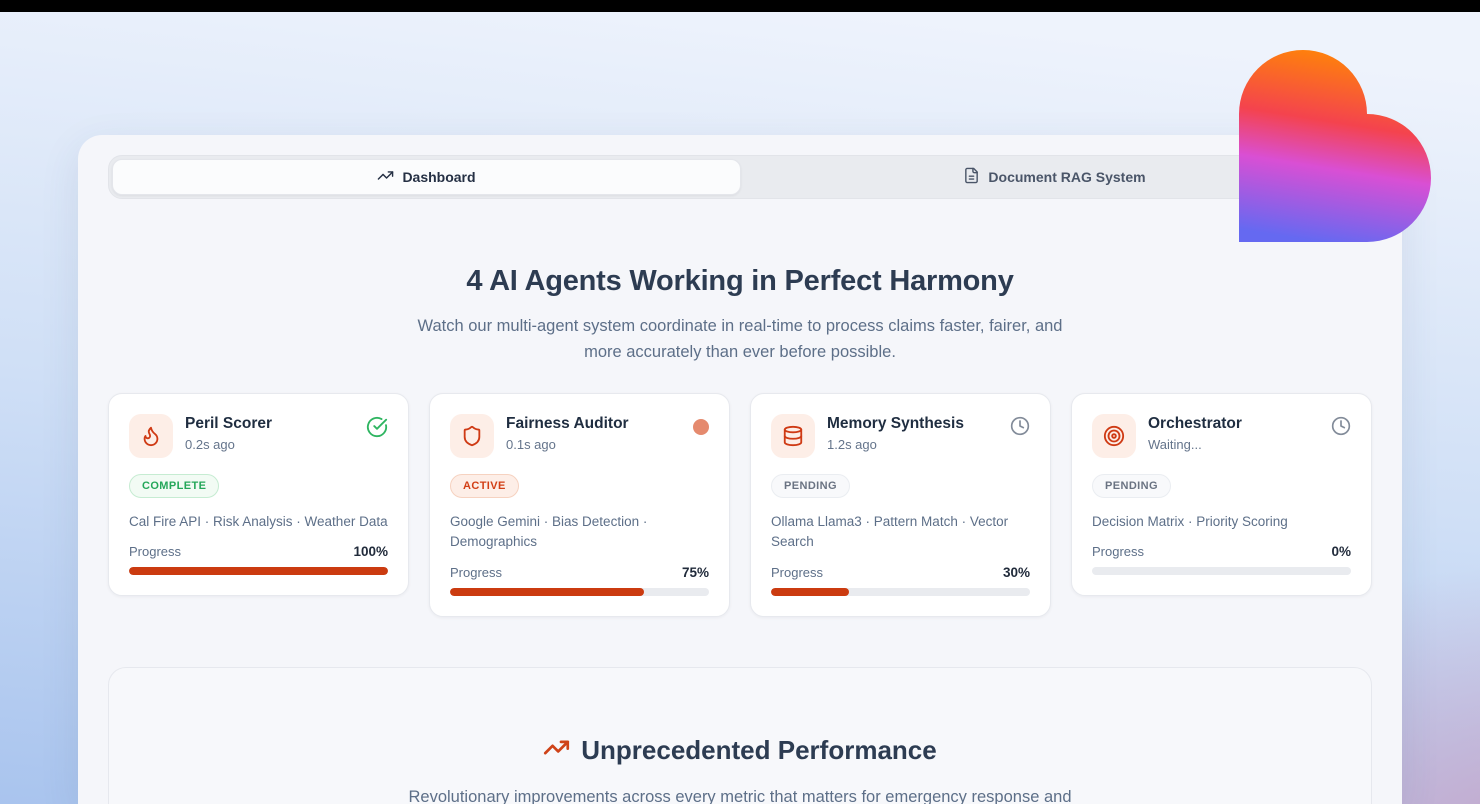 Image resolution: width=1480 pixels, height=804 pixels. What do you see at coordinates (1016, 572) in the screenshot?
I see `progress-value: 30%` at bounding box center [1016, 572].